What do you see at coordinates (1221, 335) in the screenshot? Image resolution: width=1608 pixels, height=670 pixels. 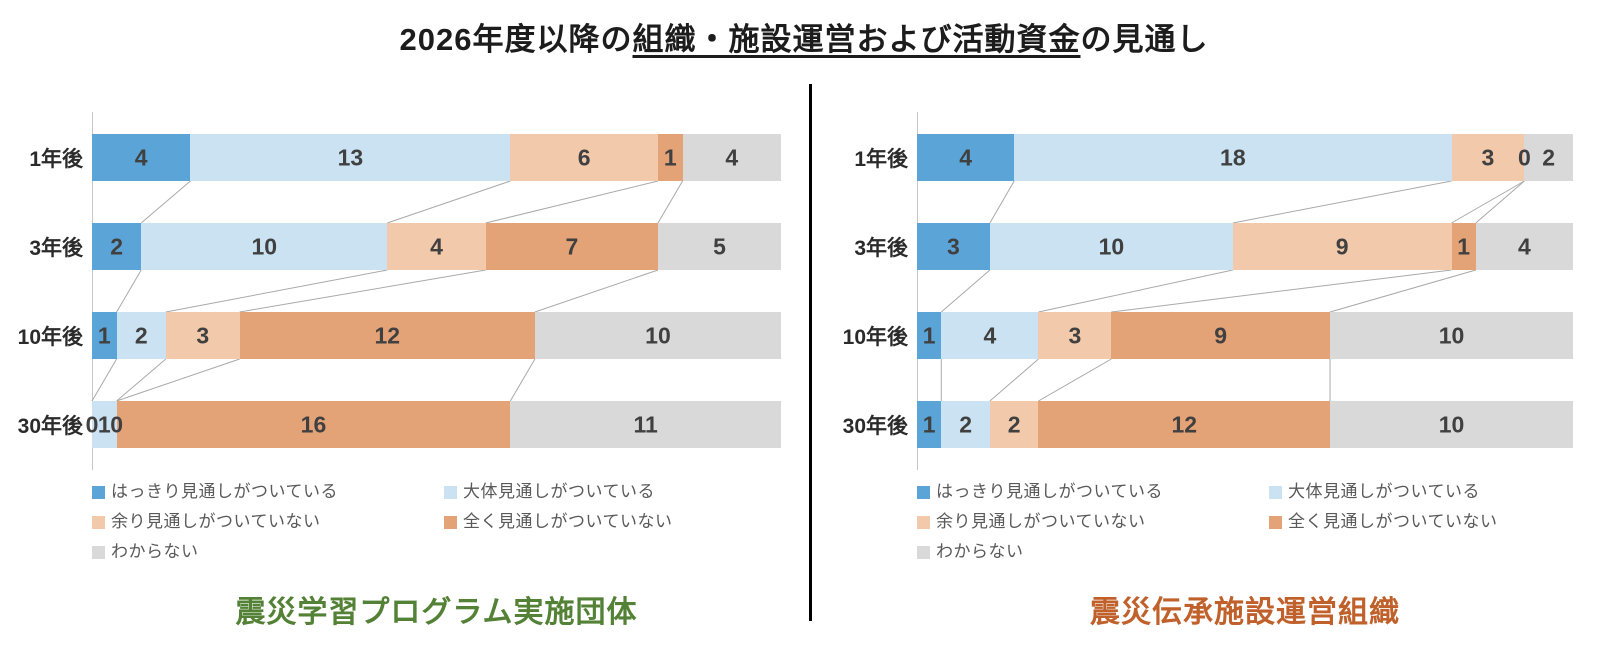 I see `value-label: 9` at bounding box center [1221, 335].